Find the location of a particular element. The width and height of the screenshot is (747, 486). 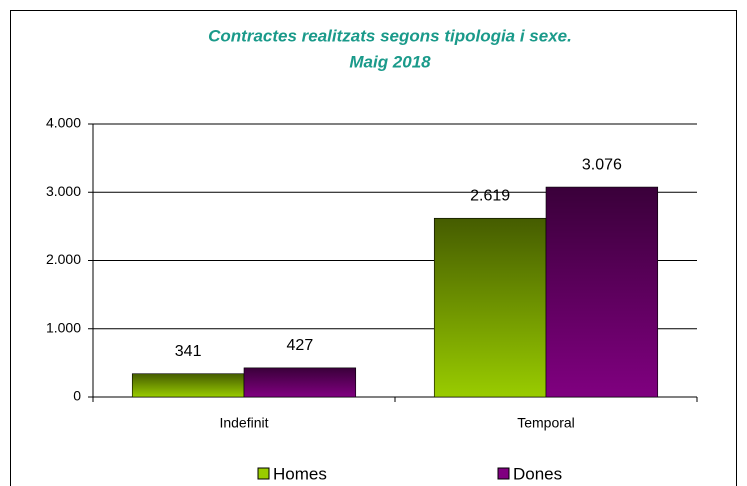

chart-subtitle: Maig 2018 is located at coordinates (390, 61).